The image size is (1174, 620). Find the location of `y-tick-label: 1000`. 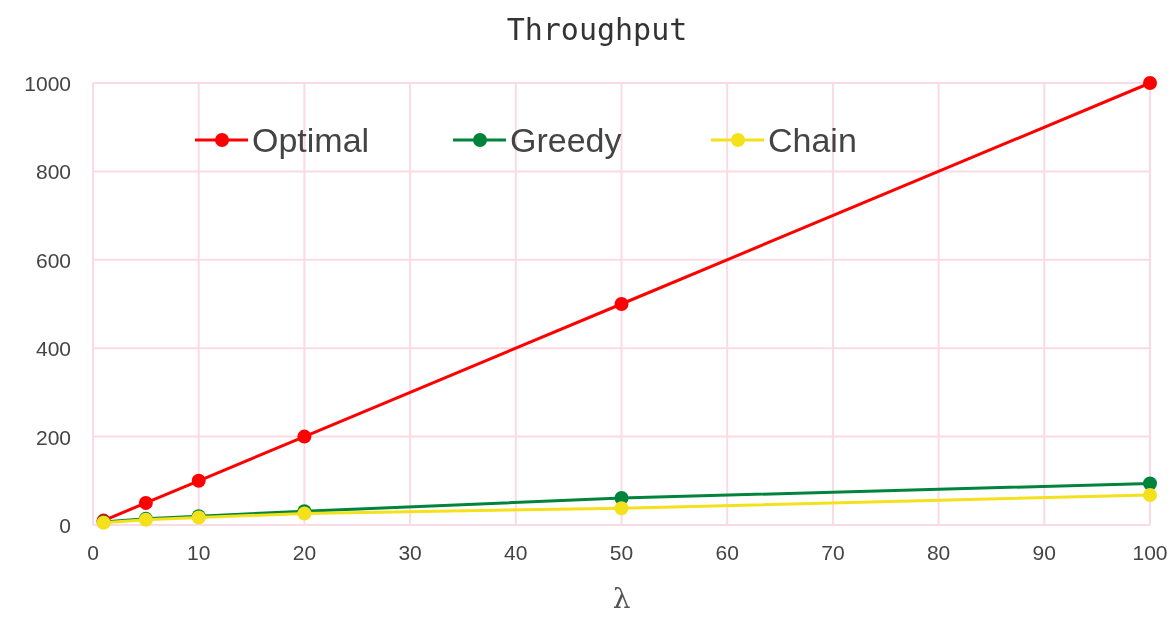

y-tick-label: 1000 is located at coordinates (47, 83).